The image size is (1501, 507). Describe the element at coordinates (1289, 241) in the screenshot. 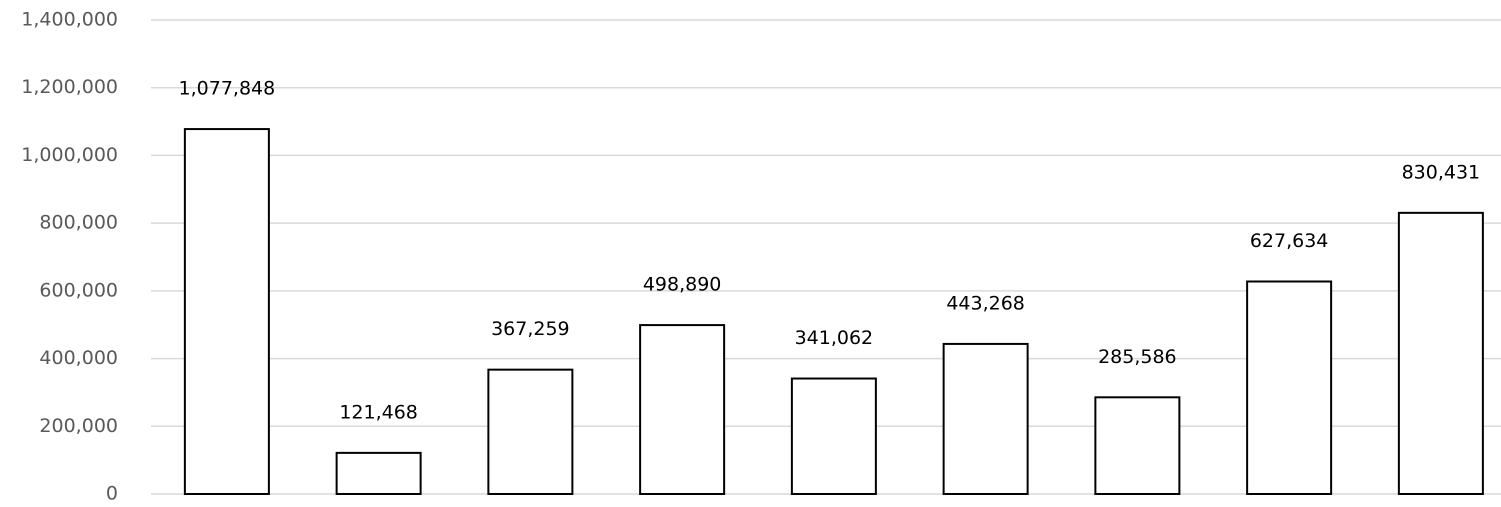

I see `data-label: 627,634` at that location.